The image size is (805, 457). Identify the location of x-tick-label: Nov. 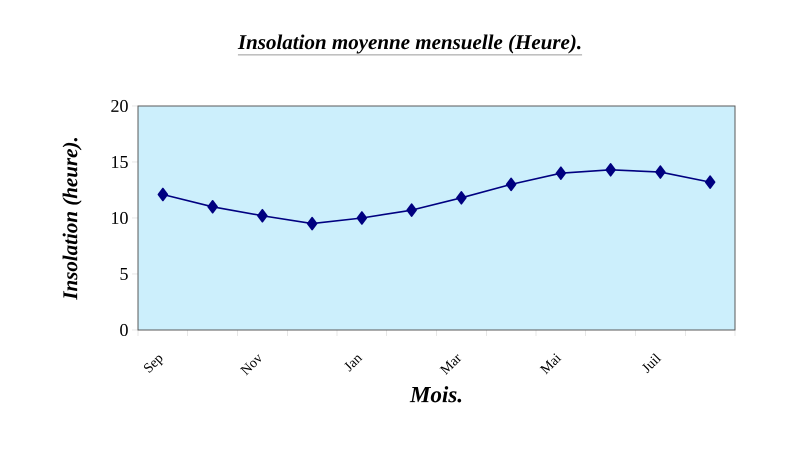
(251, 365).